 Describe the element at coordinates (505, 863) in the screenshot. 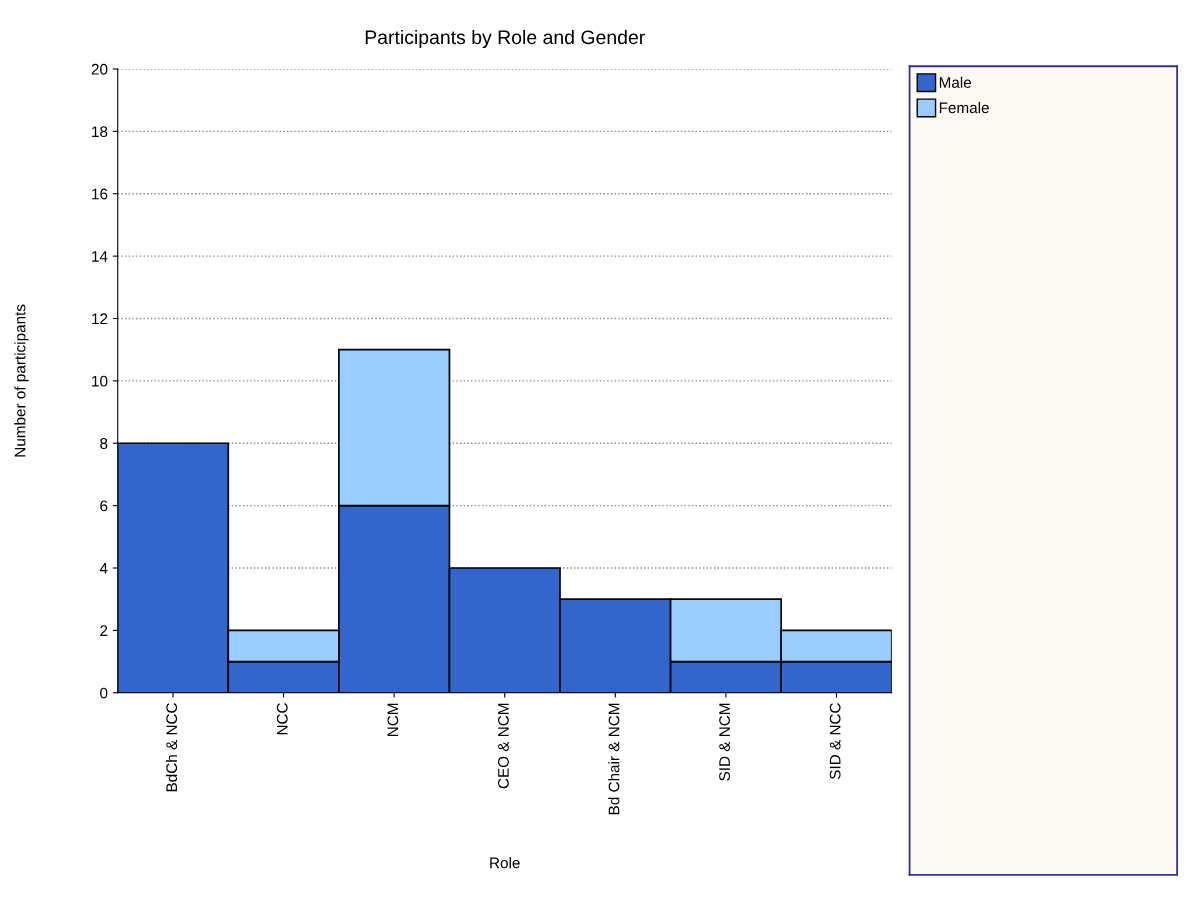

I see `x-axis-title: Role` at that location.